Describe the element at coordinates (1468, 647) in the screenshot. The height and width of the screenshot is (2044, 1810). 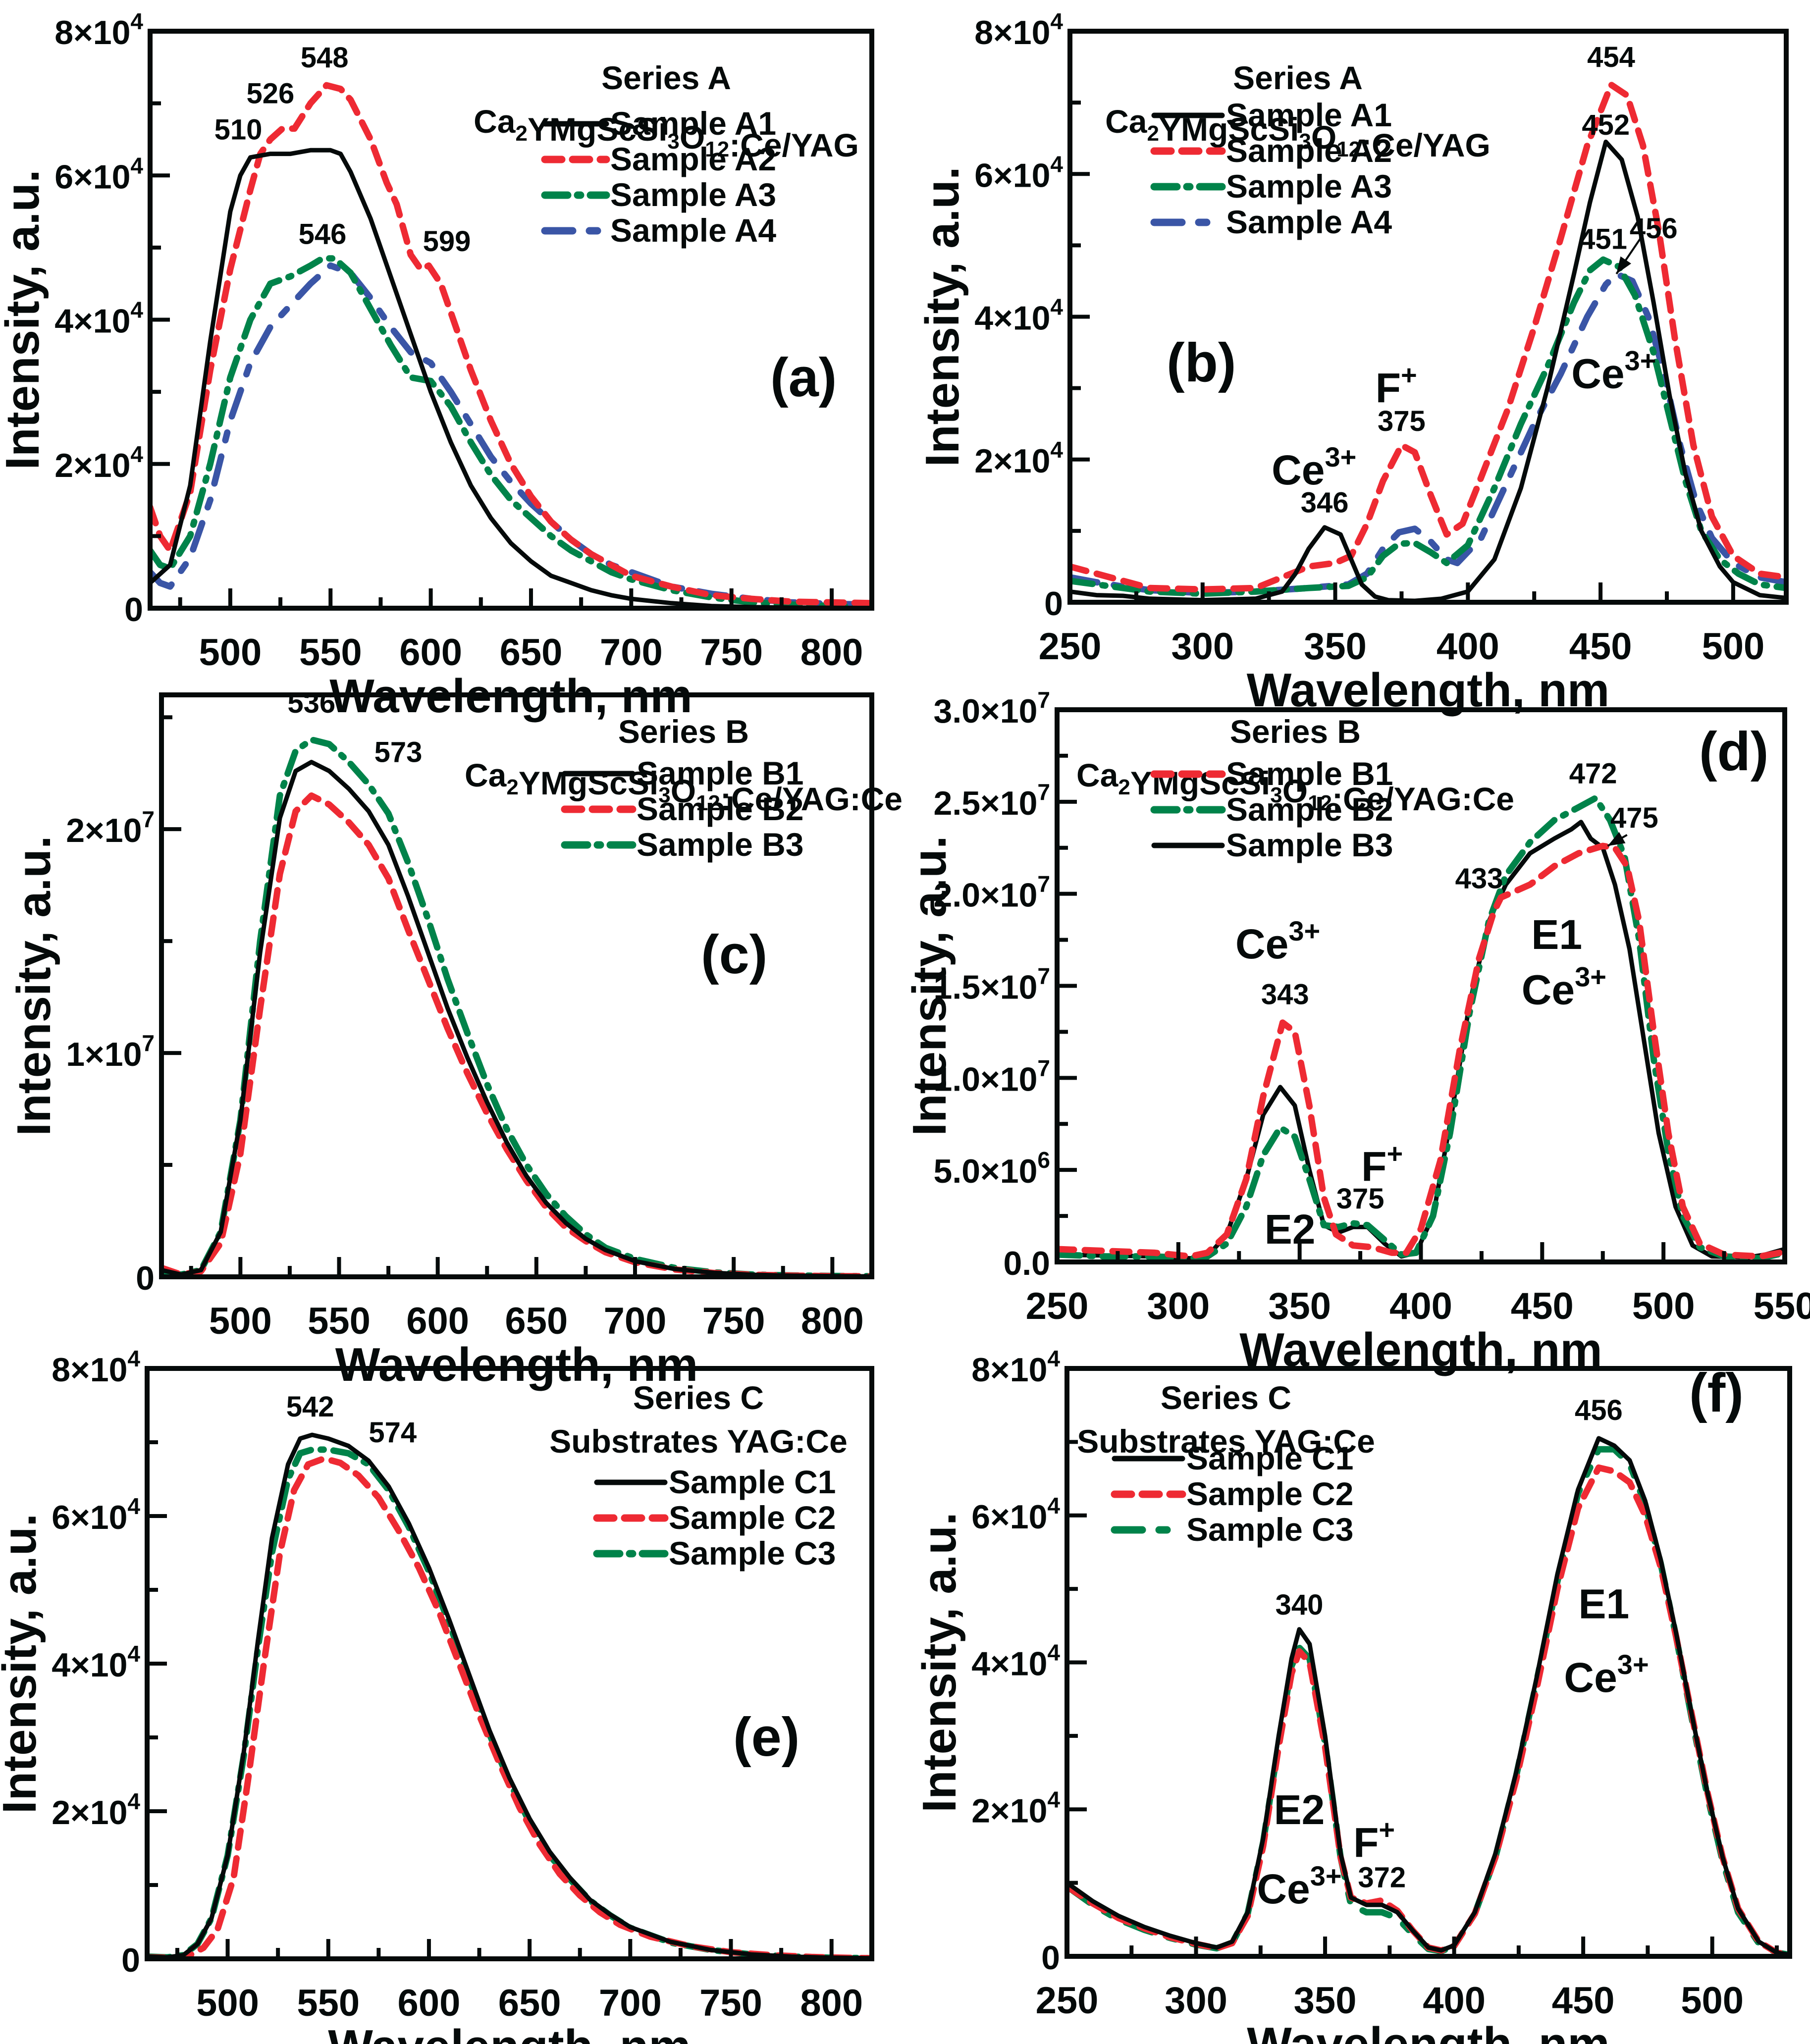
I see `x-tick-label: 400` at that location.